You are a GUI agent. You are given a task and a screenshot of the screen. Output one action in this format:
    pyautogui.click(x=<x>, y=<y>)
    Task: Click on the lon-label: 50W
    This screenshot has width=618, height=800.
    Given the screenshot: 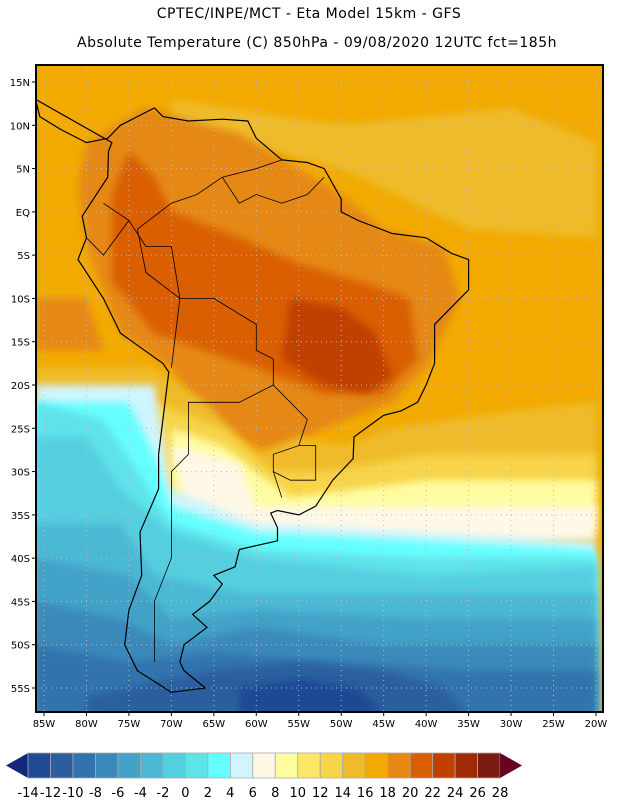 What is the action you would take?
    pyautogui.click(x=341, y=724)
    